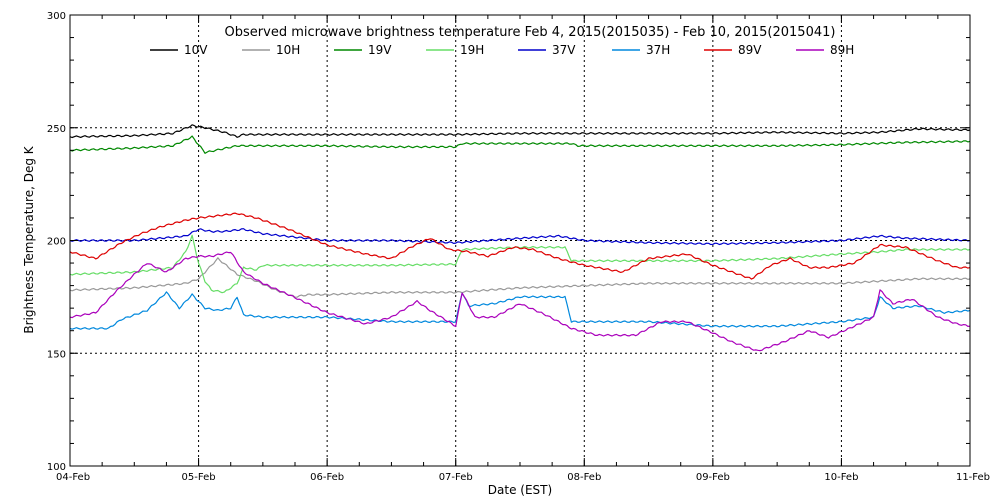 Image resolution: width=1000 pixels, height=500 pixels. I want to click on x-tick-label: 05-Feb, so click(199, 477).